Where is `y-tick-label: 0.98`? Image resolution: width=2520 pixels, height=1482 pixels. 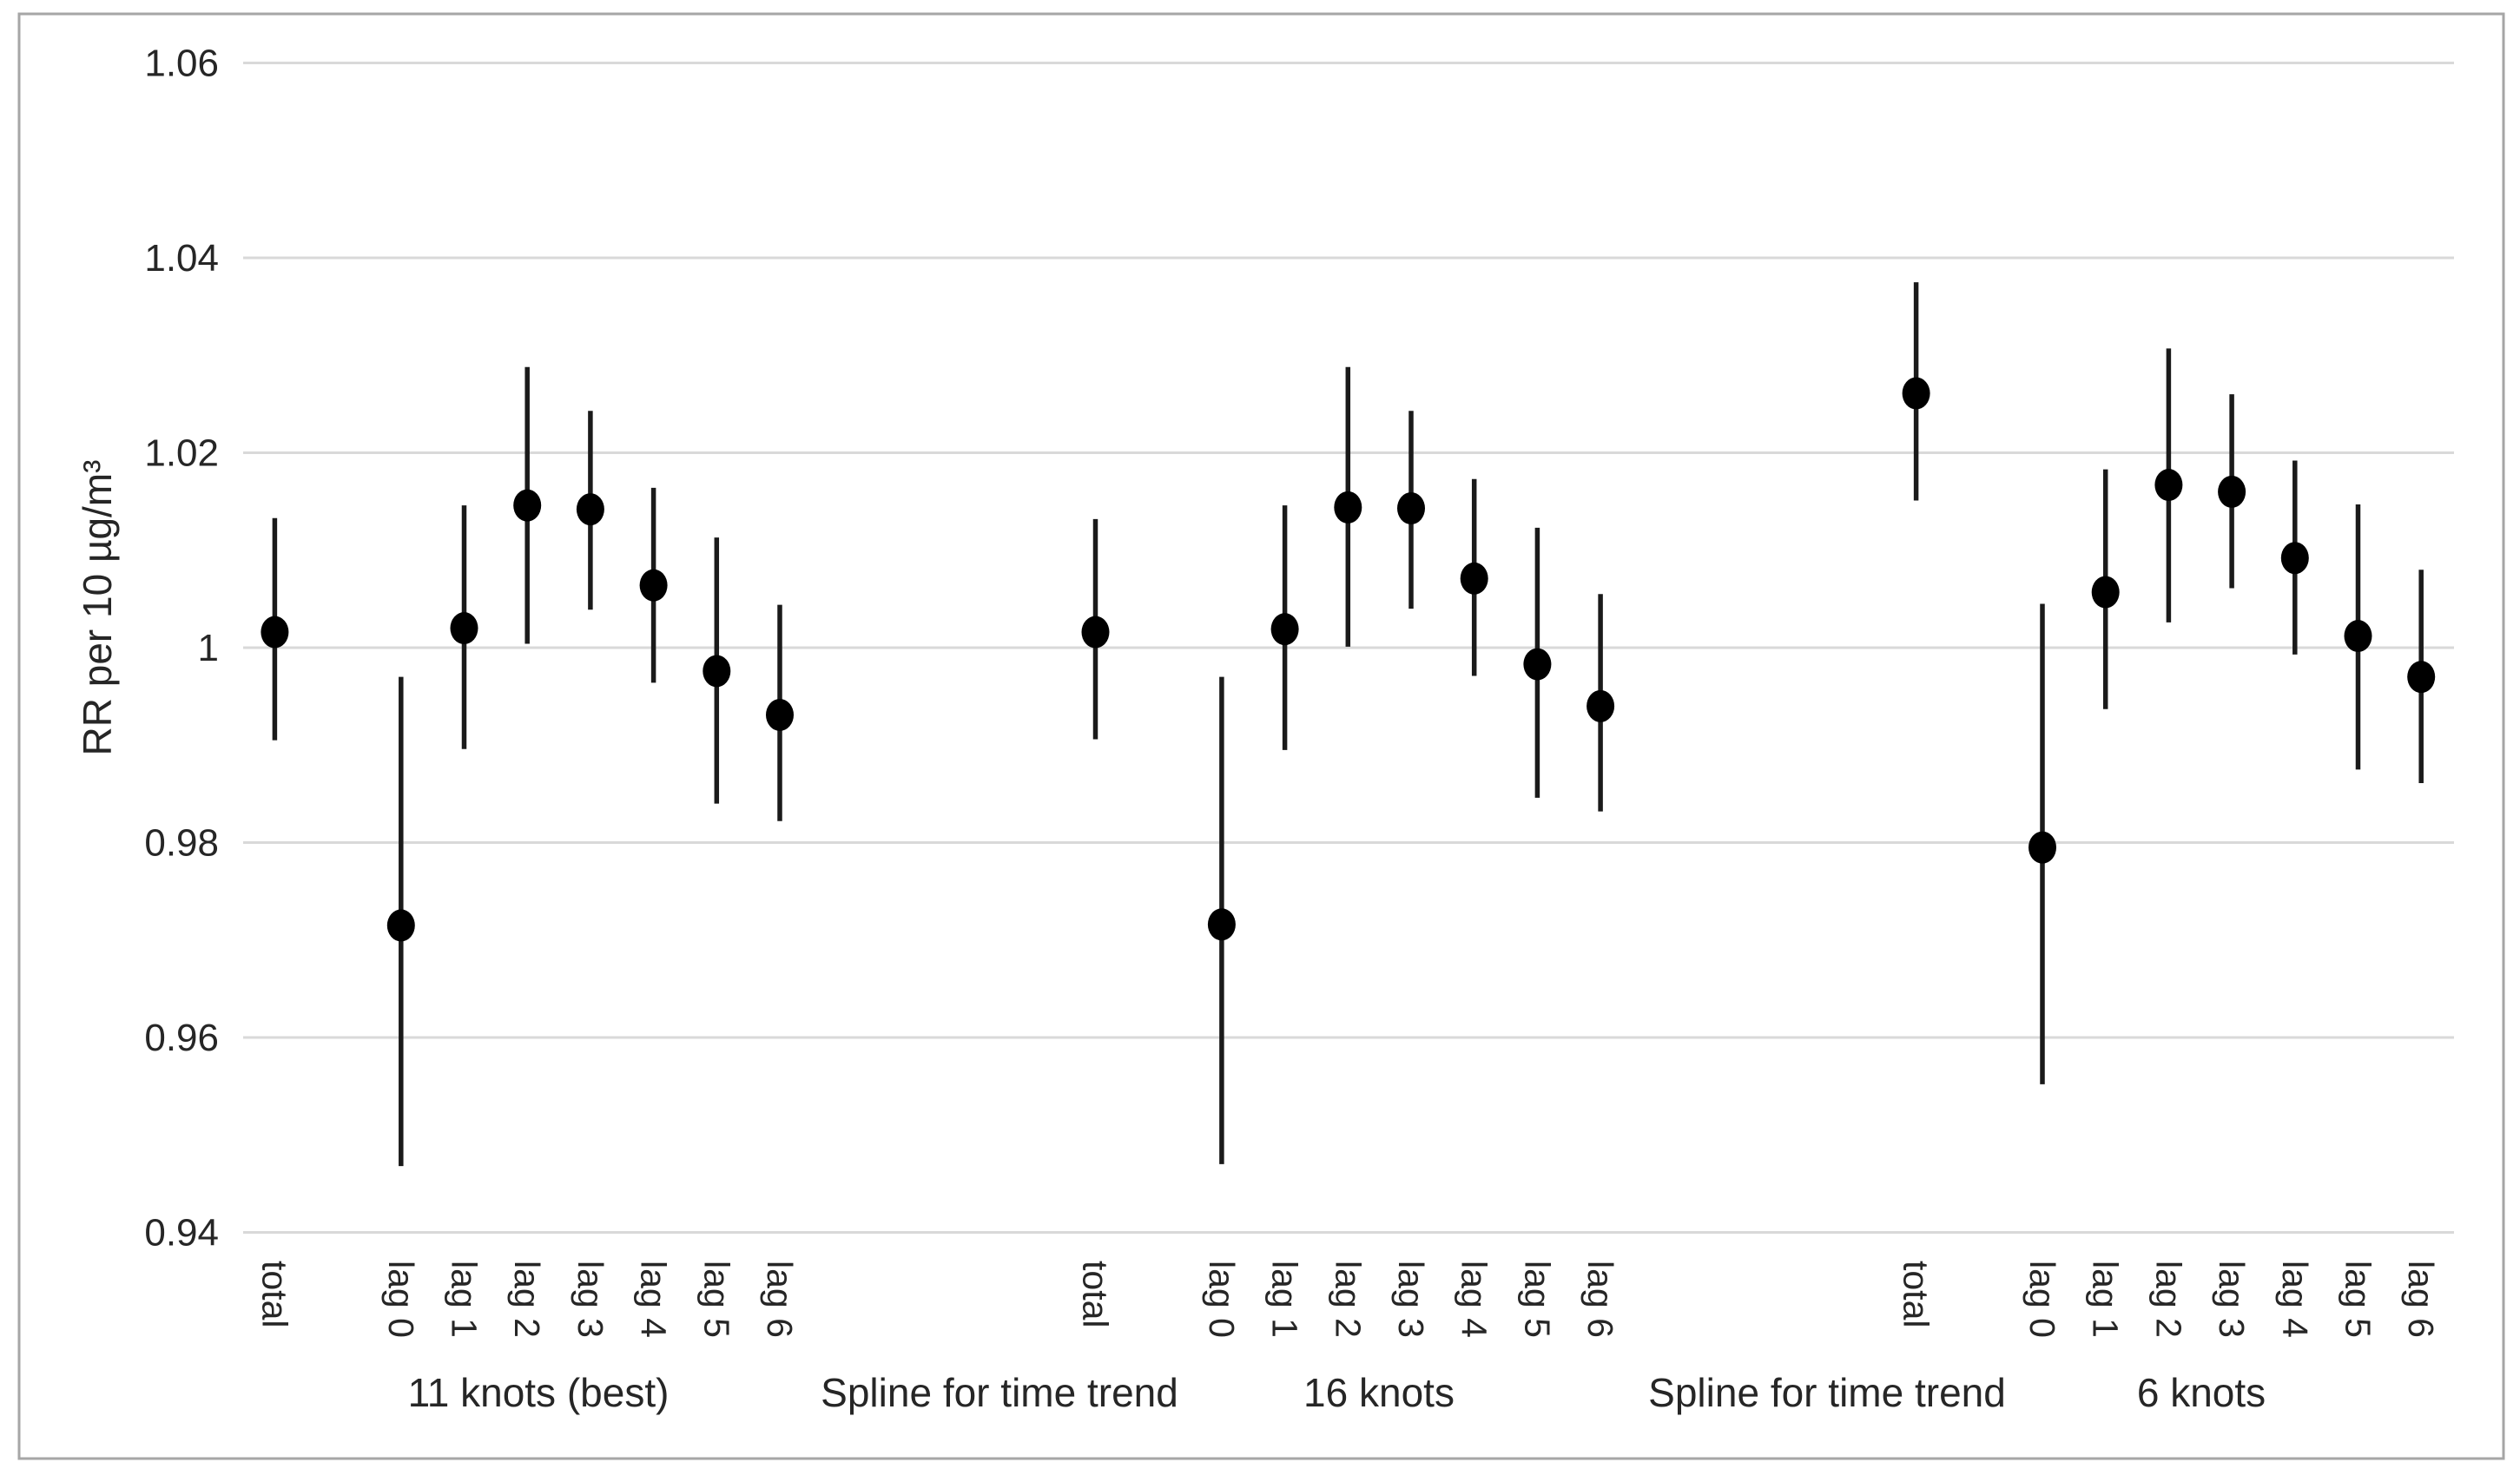 y-tick-label: 0.98 is located at coordinates (181, 843).